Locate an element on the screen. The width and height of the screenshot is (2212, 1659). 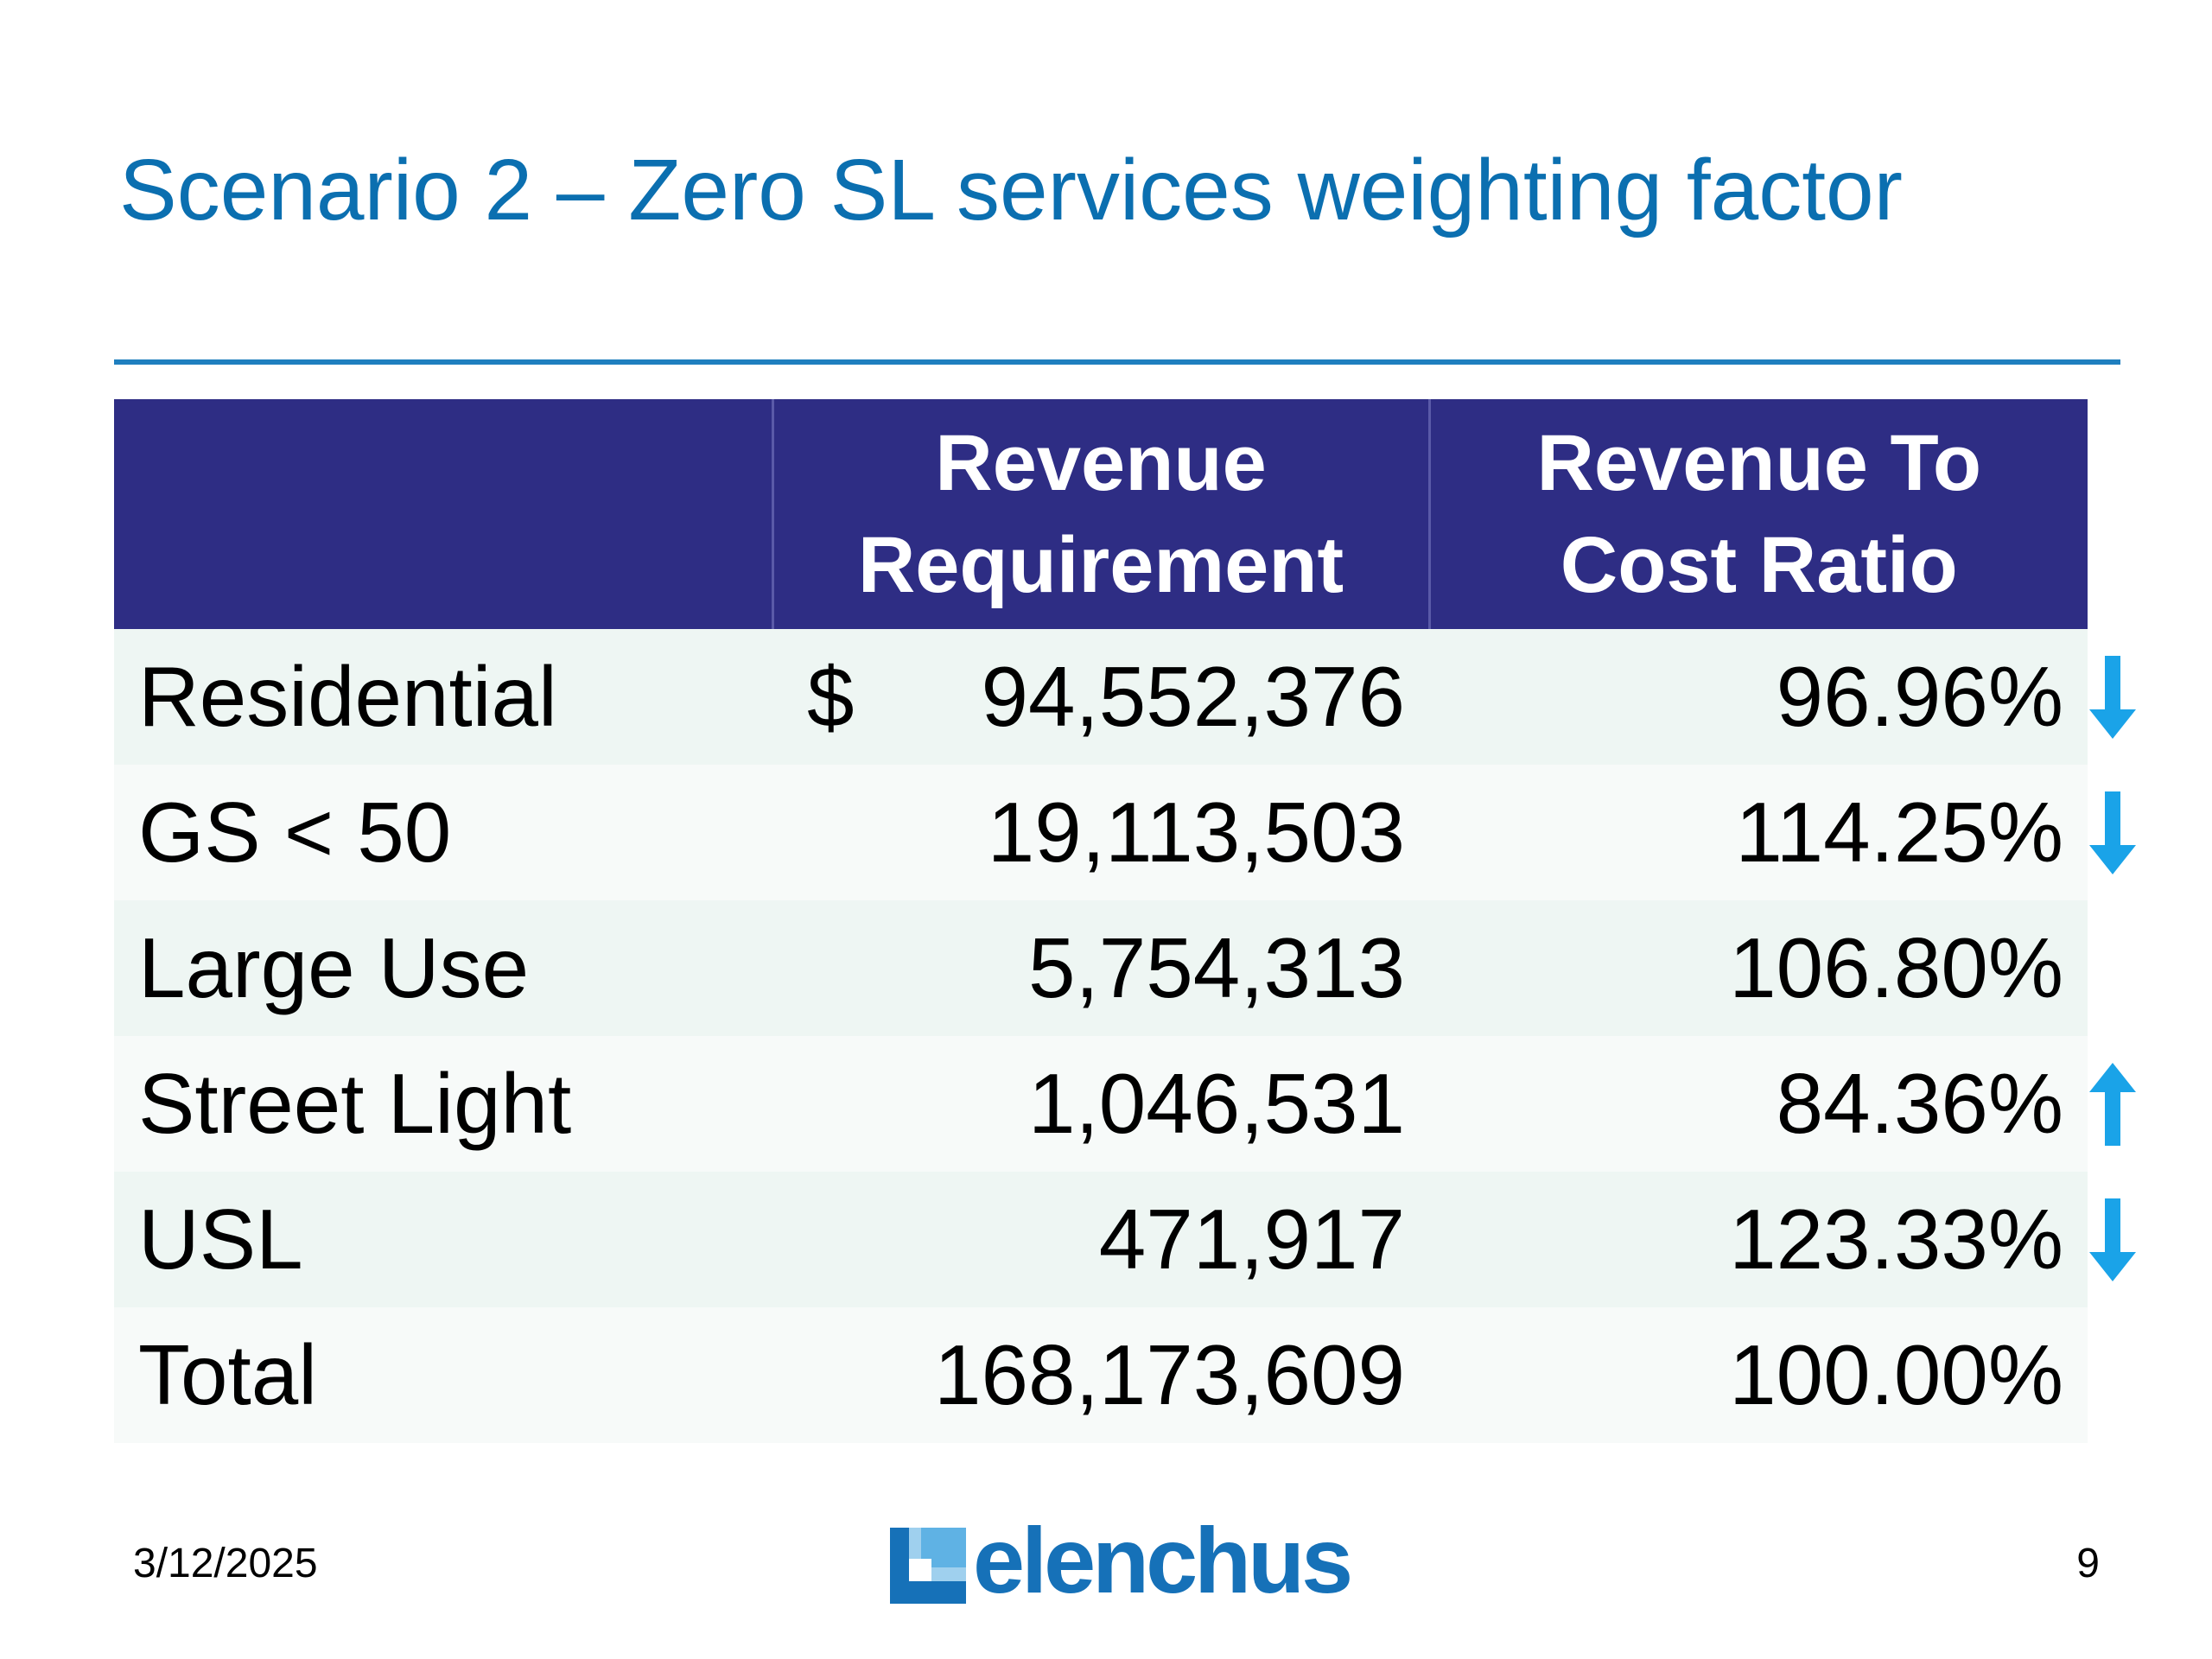
revenue-to-cost-ratio-cell: 96.96% is located at coordinates (1782, 697).